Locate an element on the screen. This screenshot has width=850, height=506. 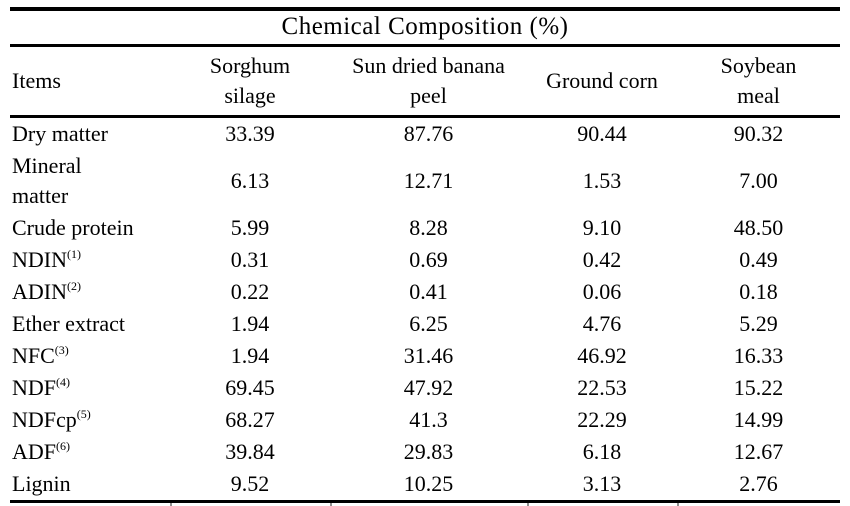
cell-value: 9.10 is located at coordinates (602, 227).